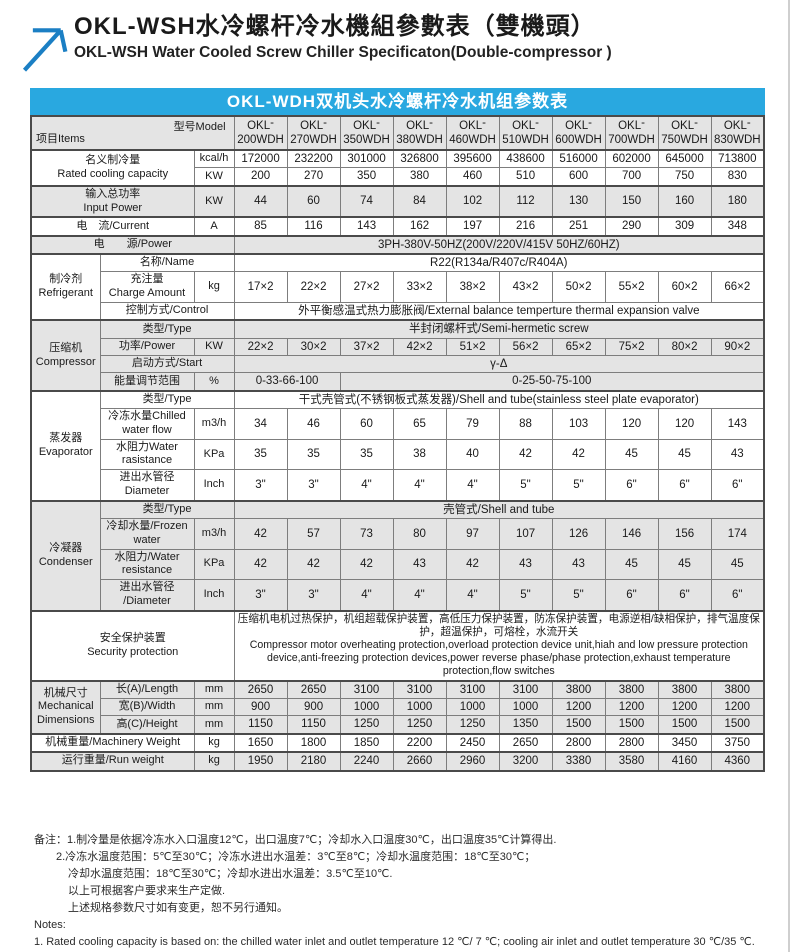 The width and height of the screenshot is (790, 952). What do you see at coordinates (472, 761) in the screenshot?
I see `value-cell: 2960` at bounding box center [472, 761].